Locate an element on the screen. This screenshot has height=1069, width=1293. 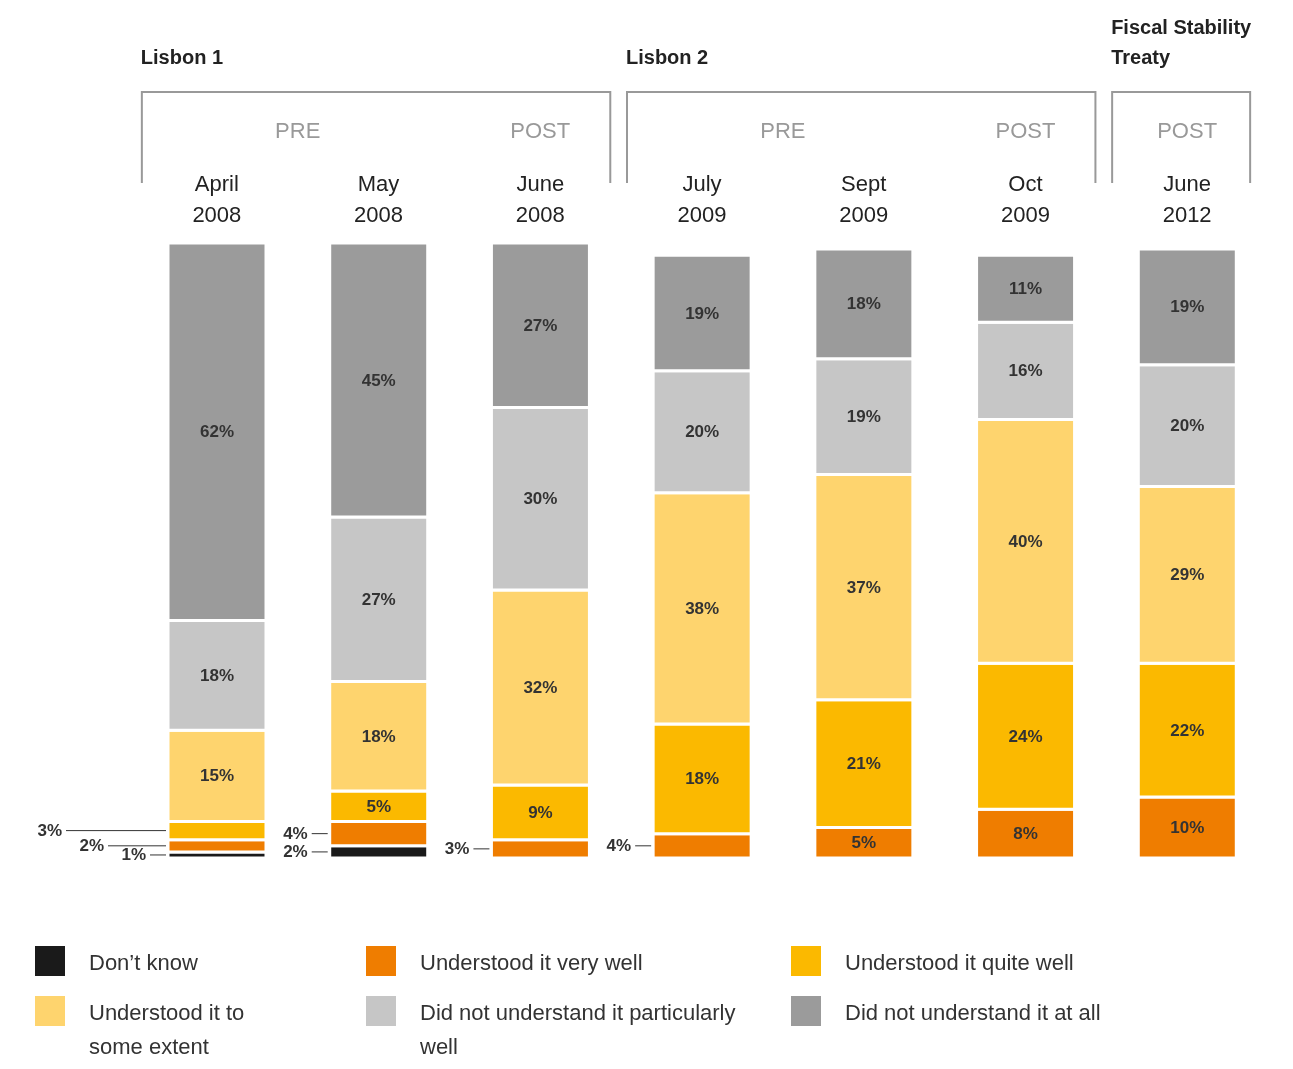
x-tick-label: Sept 2009 is located at coordinates (864, 199).